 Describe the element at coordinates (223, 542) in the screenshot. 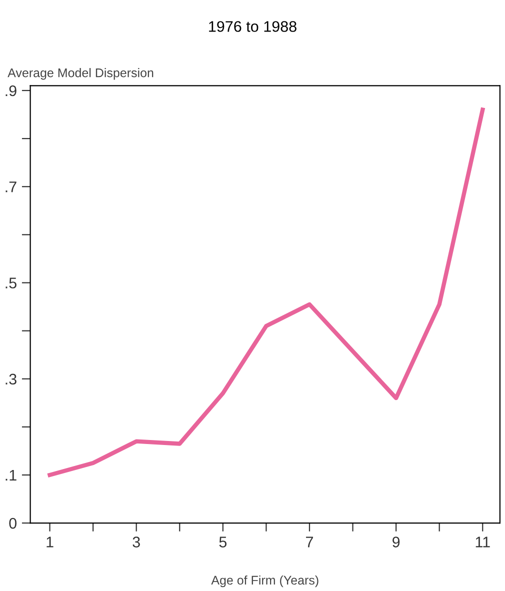

I see `x-tick-label: 5` at that location.